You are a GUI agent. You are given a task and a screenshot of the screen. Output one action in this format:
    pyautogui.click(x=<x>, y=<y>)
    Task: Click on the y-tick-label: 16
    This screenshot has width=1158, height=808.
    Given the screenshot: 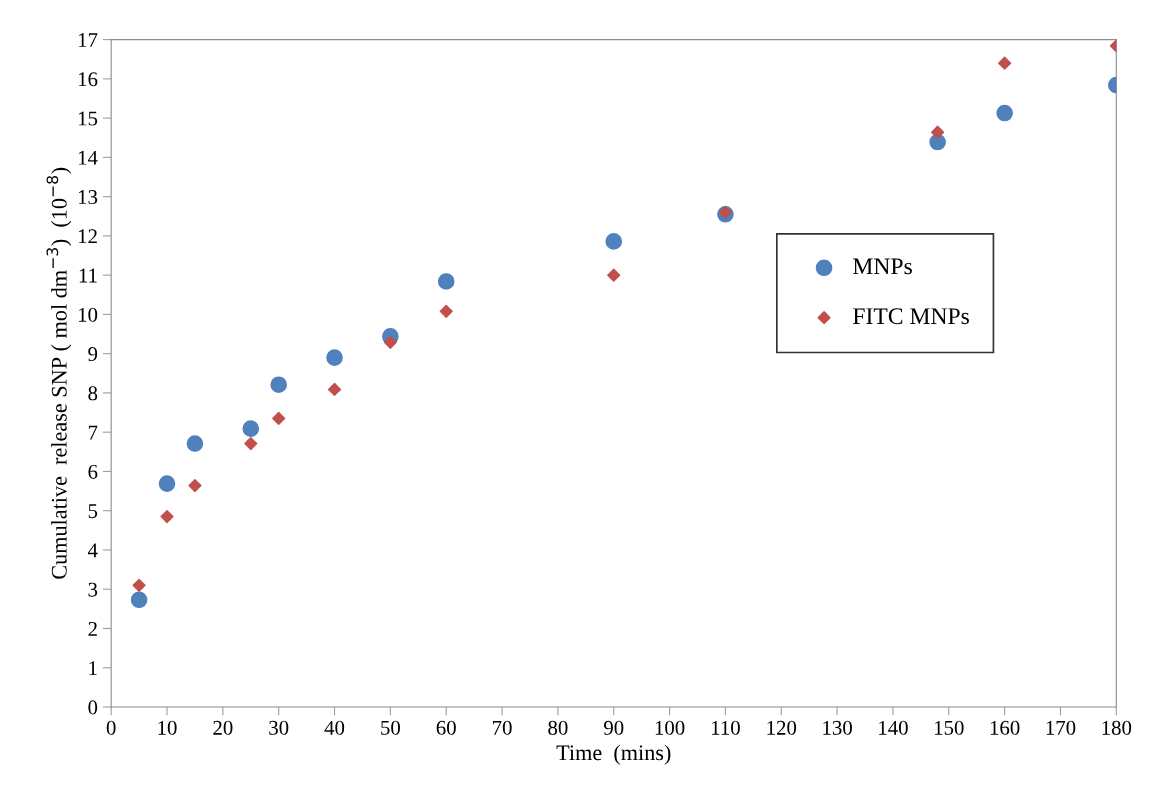 What is the action you would take?
    pyautogui.click(x=88, y=79)
    